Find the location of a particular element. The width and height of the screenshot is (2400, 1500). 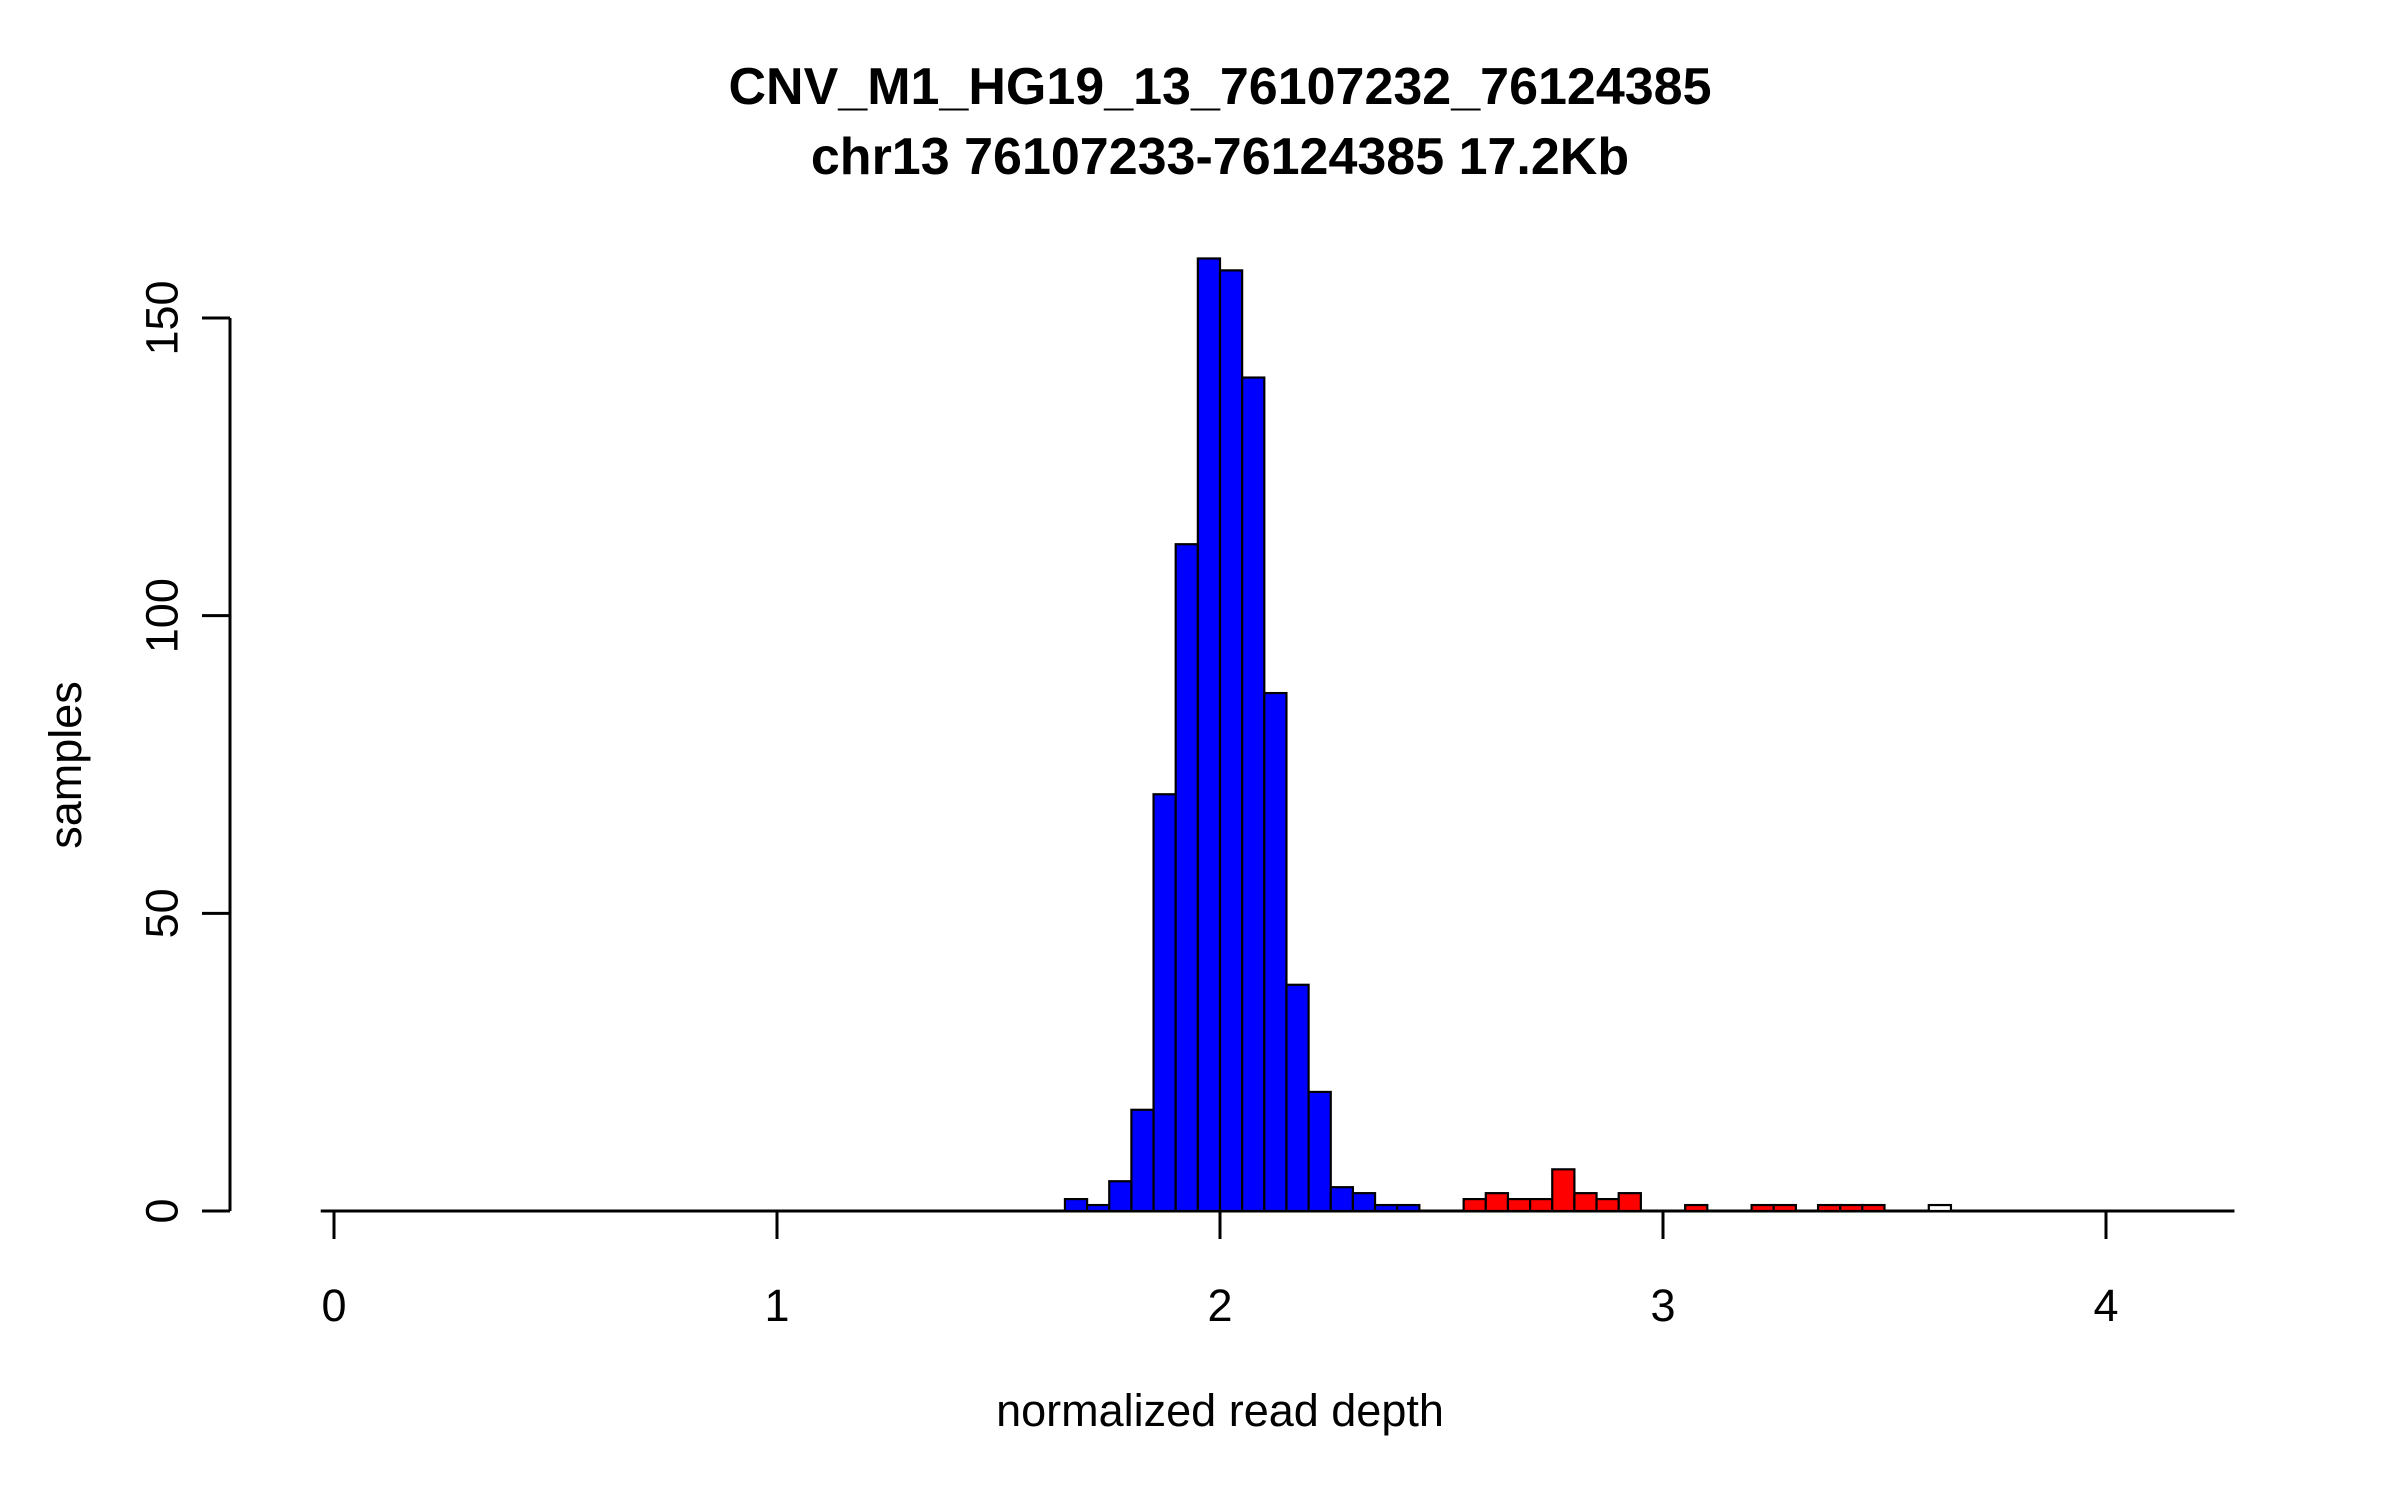

x-tick-label: 2 is located at coordinates (1219, 1305).